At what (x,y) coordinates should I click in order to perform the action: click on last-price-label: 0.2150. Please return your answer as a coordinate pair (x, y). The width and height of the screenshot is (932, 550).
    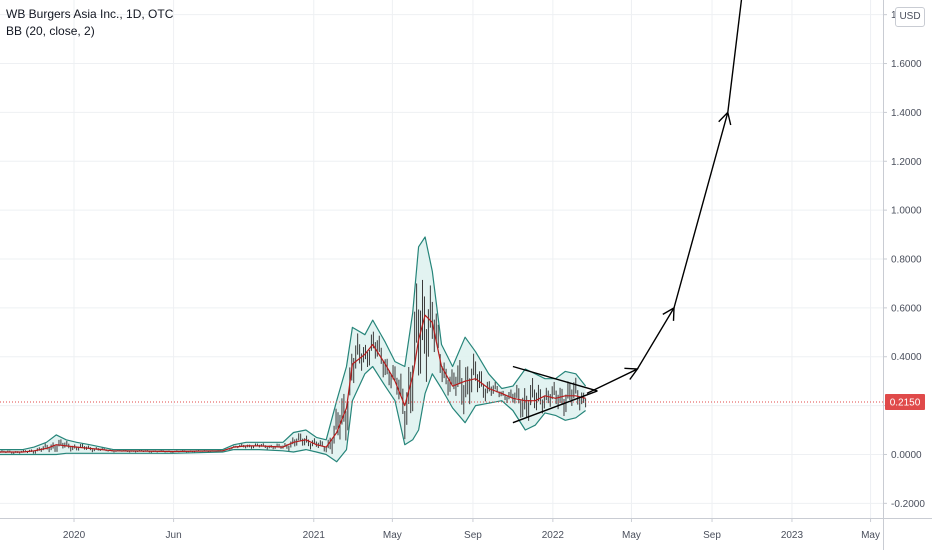
    Looking at the image, I should click on (905, 402).